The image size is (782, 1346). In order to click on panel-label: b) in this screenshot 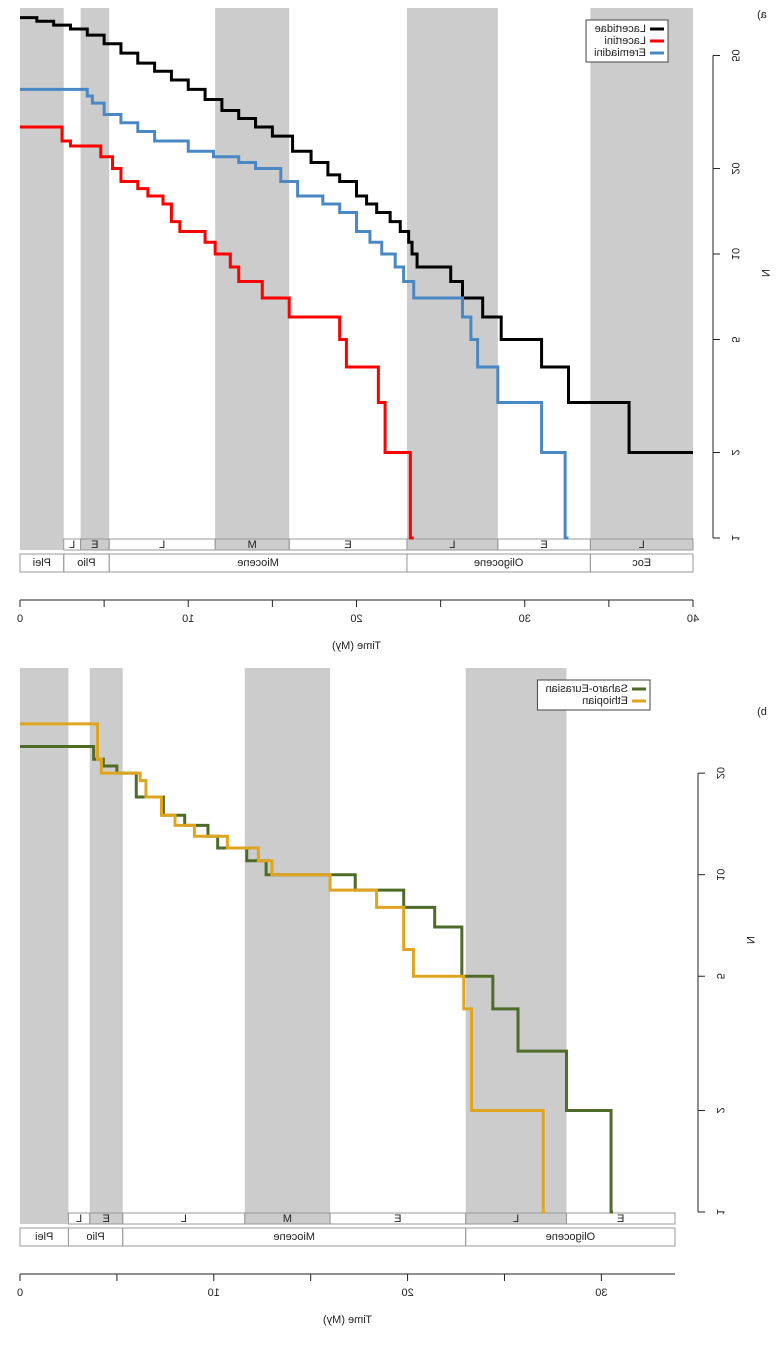, I will do `click(762, 712)`.